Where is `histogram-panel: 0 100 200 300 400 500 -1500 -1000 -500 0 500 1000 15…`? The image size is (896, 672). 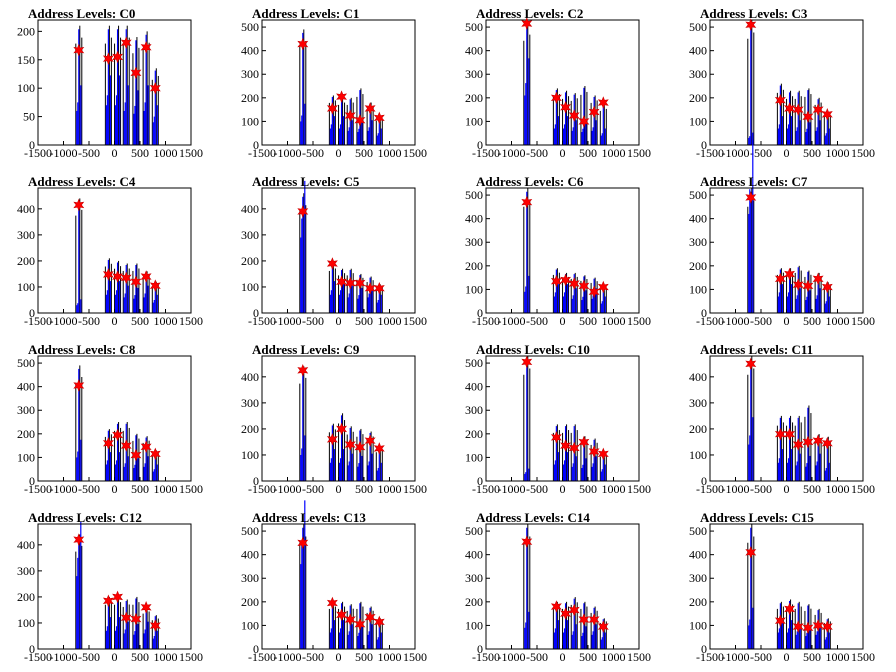
histogram-panel: 0 100 200 300 400 500 -1500 -1000 -500 0 500 1000 15… is located at coordinates (336, 84).